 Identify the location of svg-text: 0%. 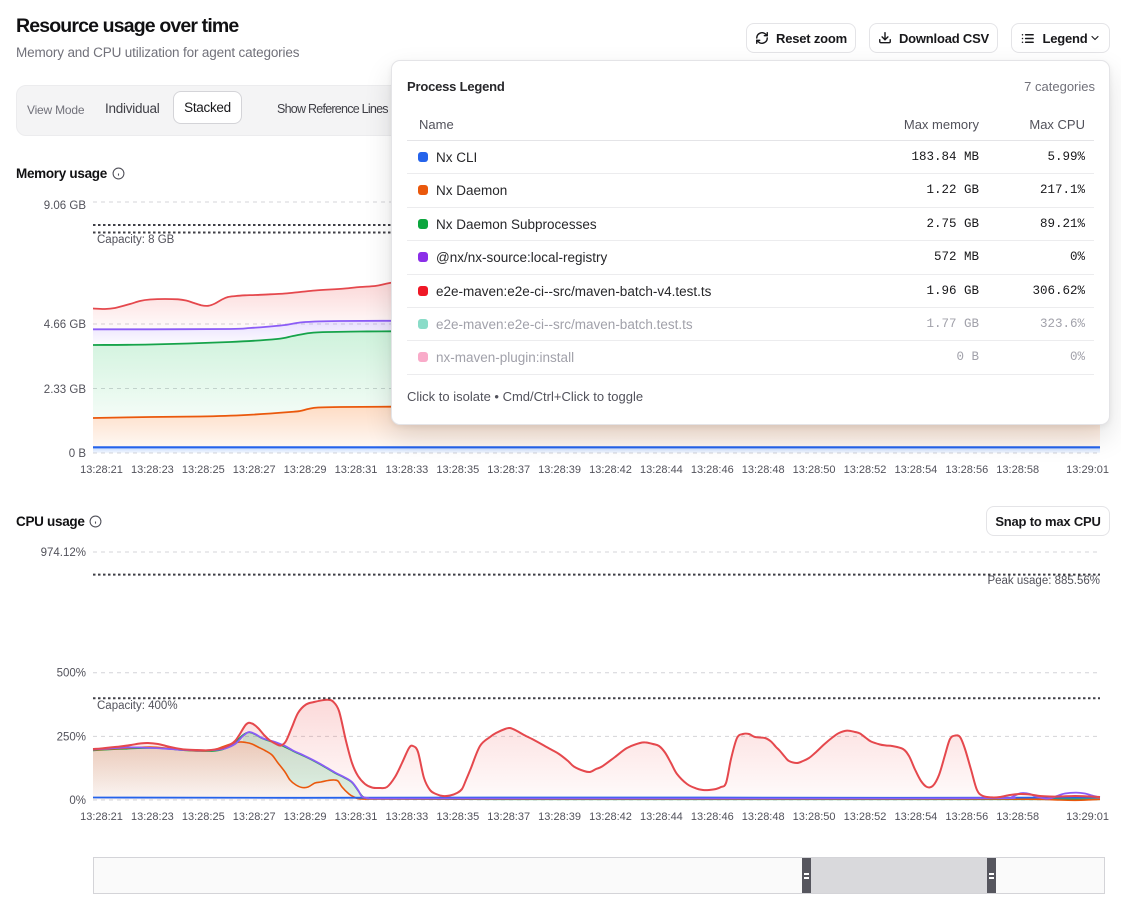
(77, 801).